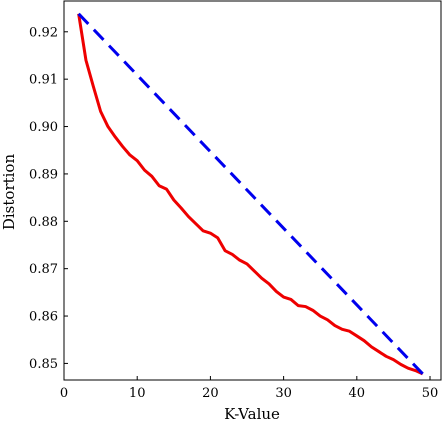  What do you see at coordinates (283, 393) in the screenshot?
I see `x-tick-label: 30` at bounding box center [283, 393].